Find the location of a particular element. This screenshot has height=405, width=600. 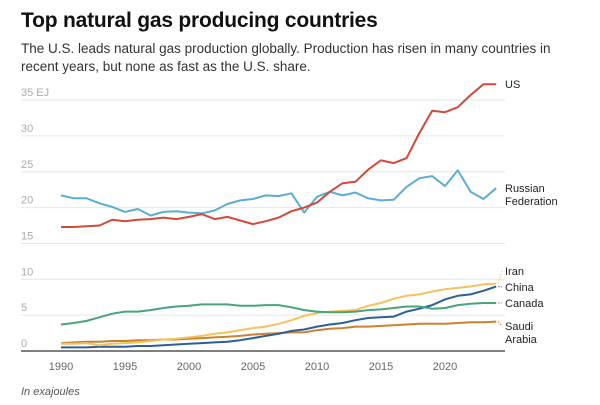

series-line-canada is located at coordinates (278, 314).